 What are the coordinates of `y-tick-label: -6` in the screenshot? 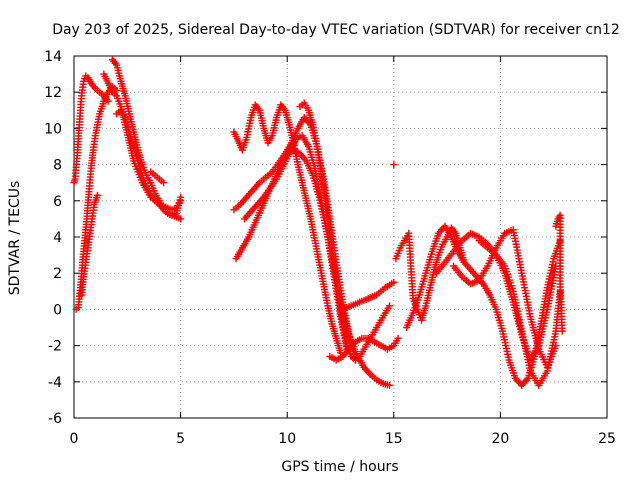 It's located at (55, 419).